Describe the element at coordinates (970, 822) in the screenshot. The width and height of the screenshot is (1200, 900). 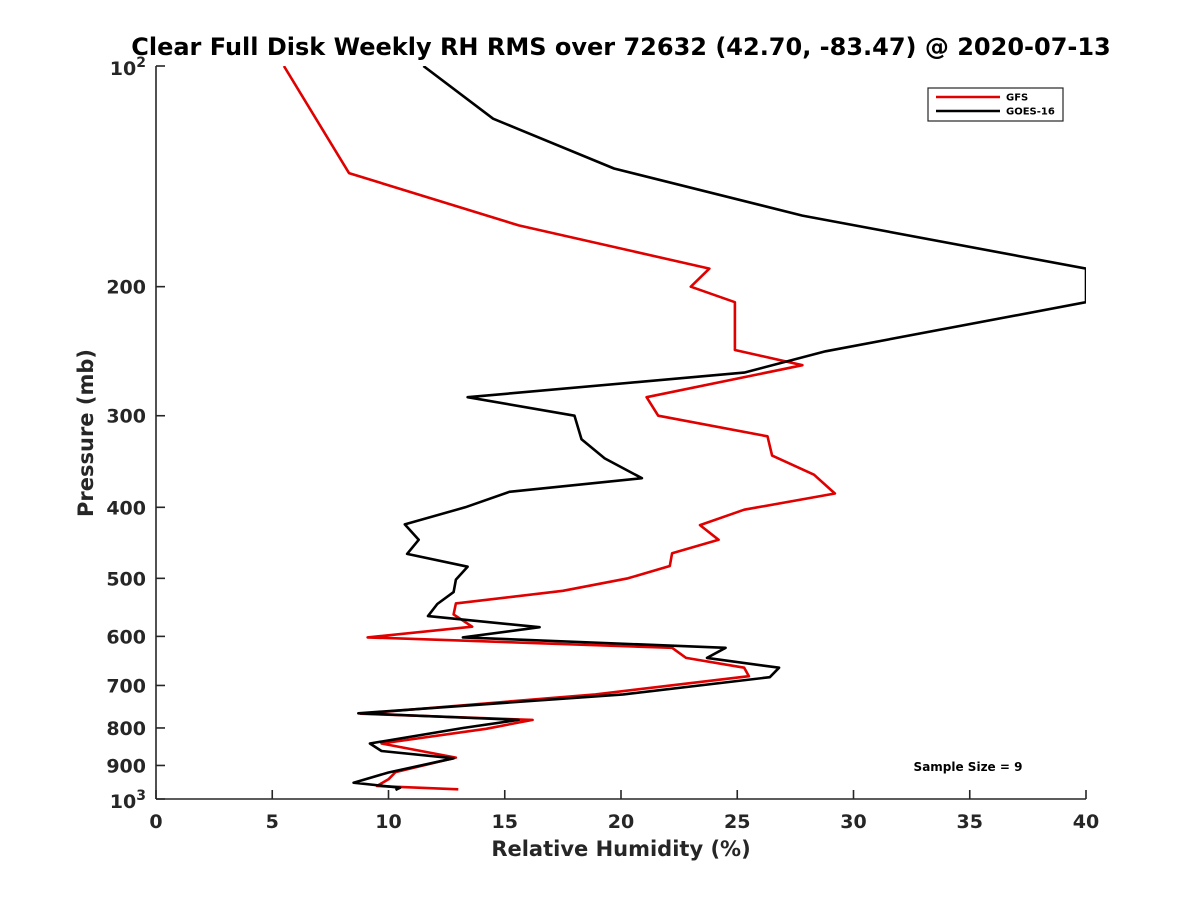
I see `x-tick-label: 35` at that location.